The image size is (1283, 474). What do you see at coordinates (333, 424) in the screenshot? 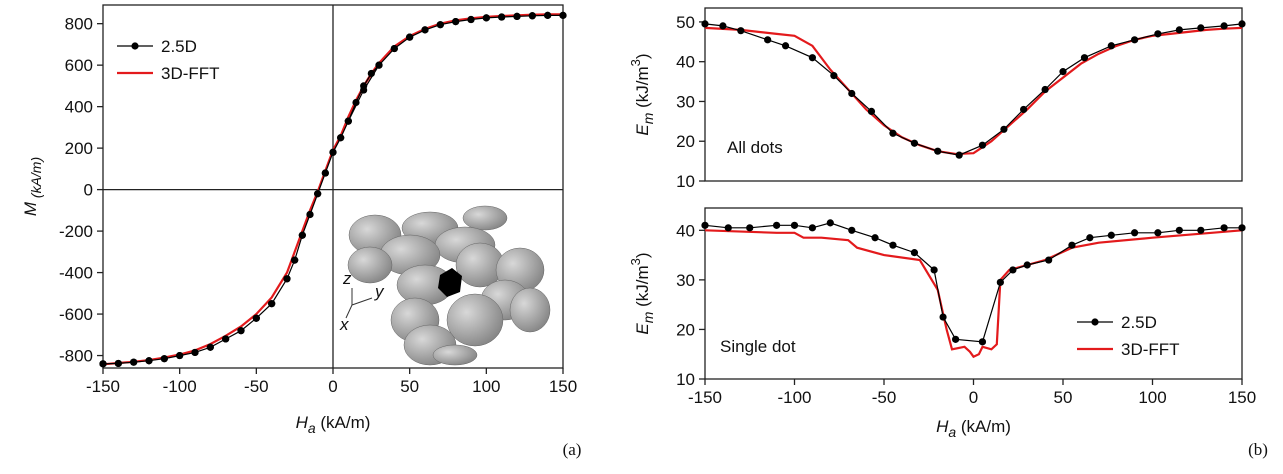
I see `x-axis-label: Ha (kA/m)` at bounding box center [333, 424].